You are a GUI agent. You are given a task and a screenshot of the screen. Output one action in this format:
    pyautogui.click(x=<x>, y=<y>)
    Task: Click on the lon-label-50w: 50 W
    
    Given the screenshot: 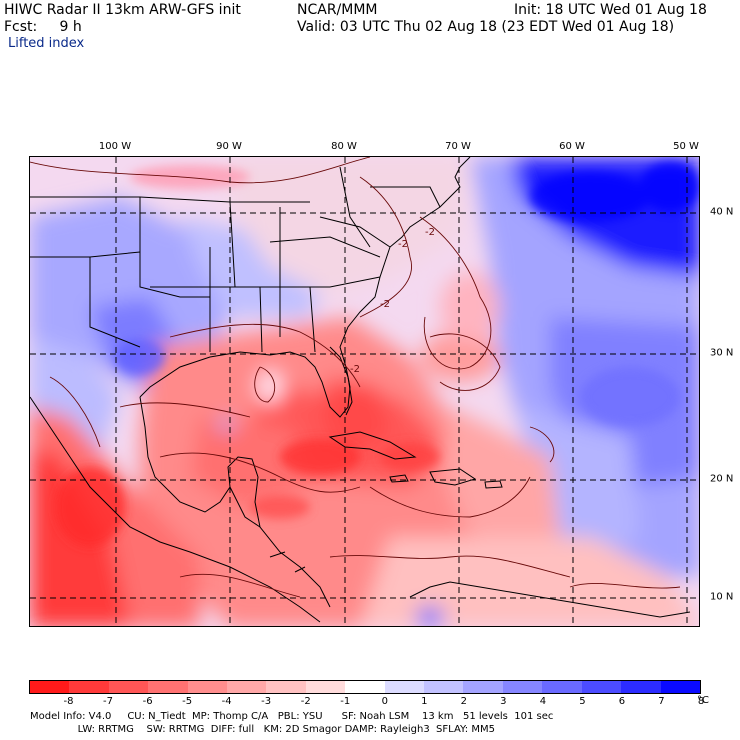 What is the action you would take?
    pyautogui.click(x=686, y=146)
    